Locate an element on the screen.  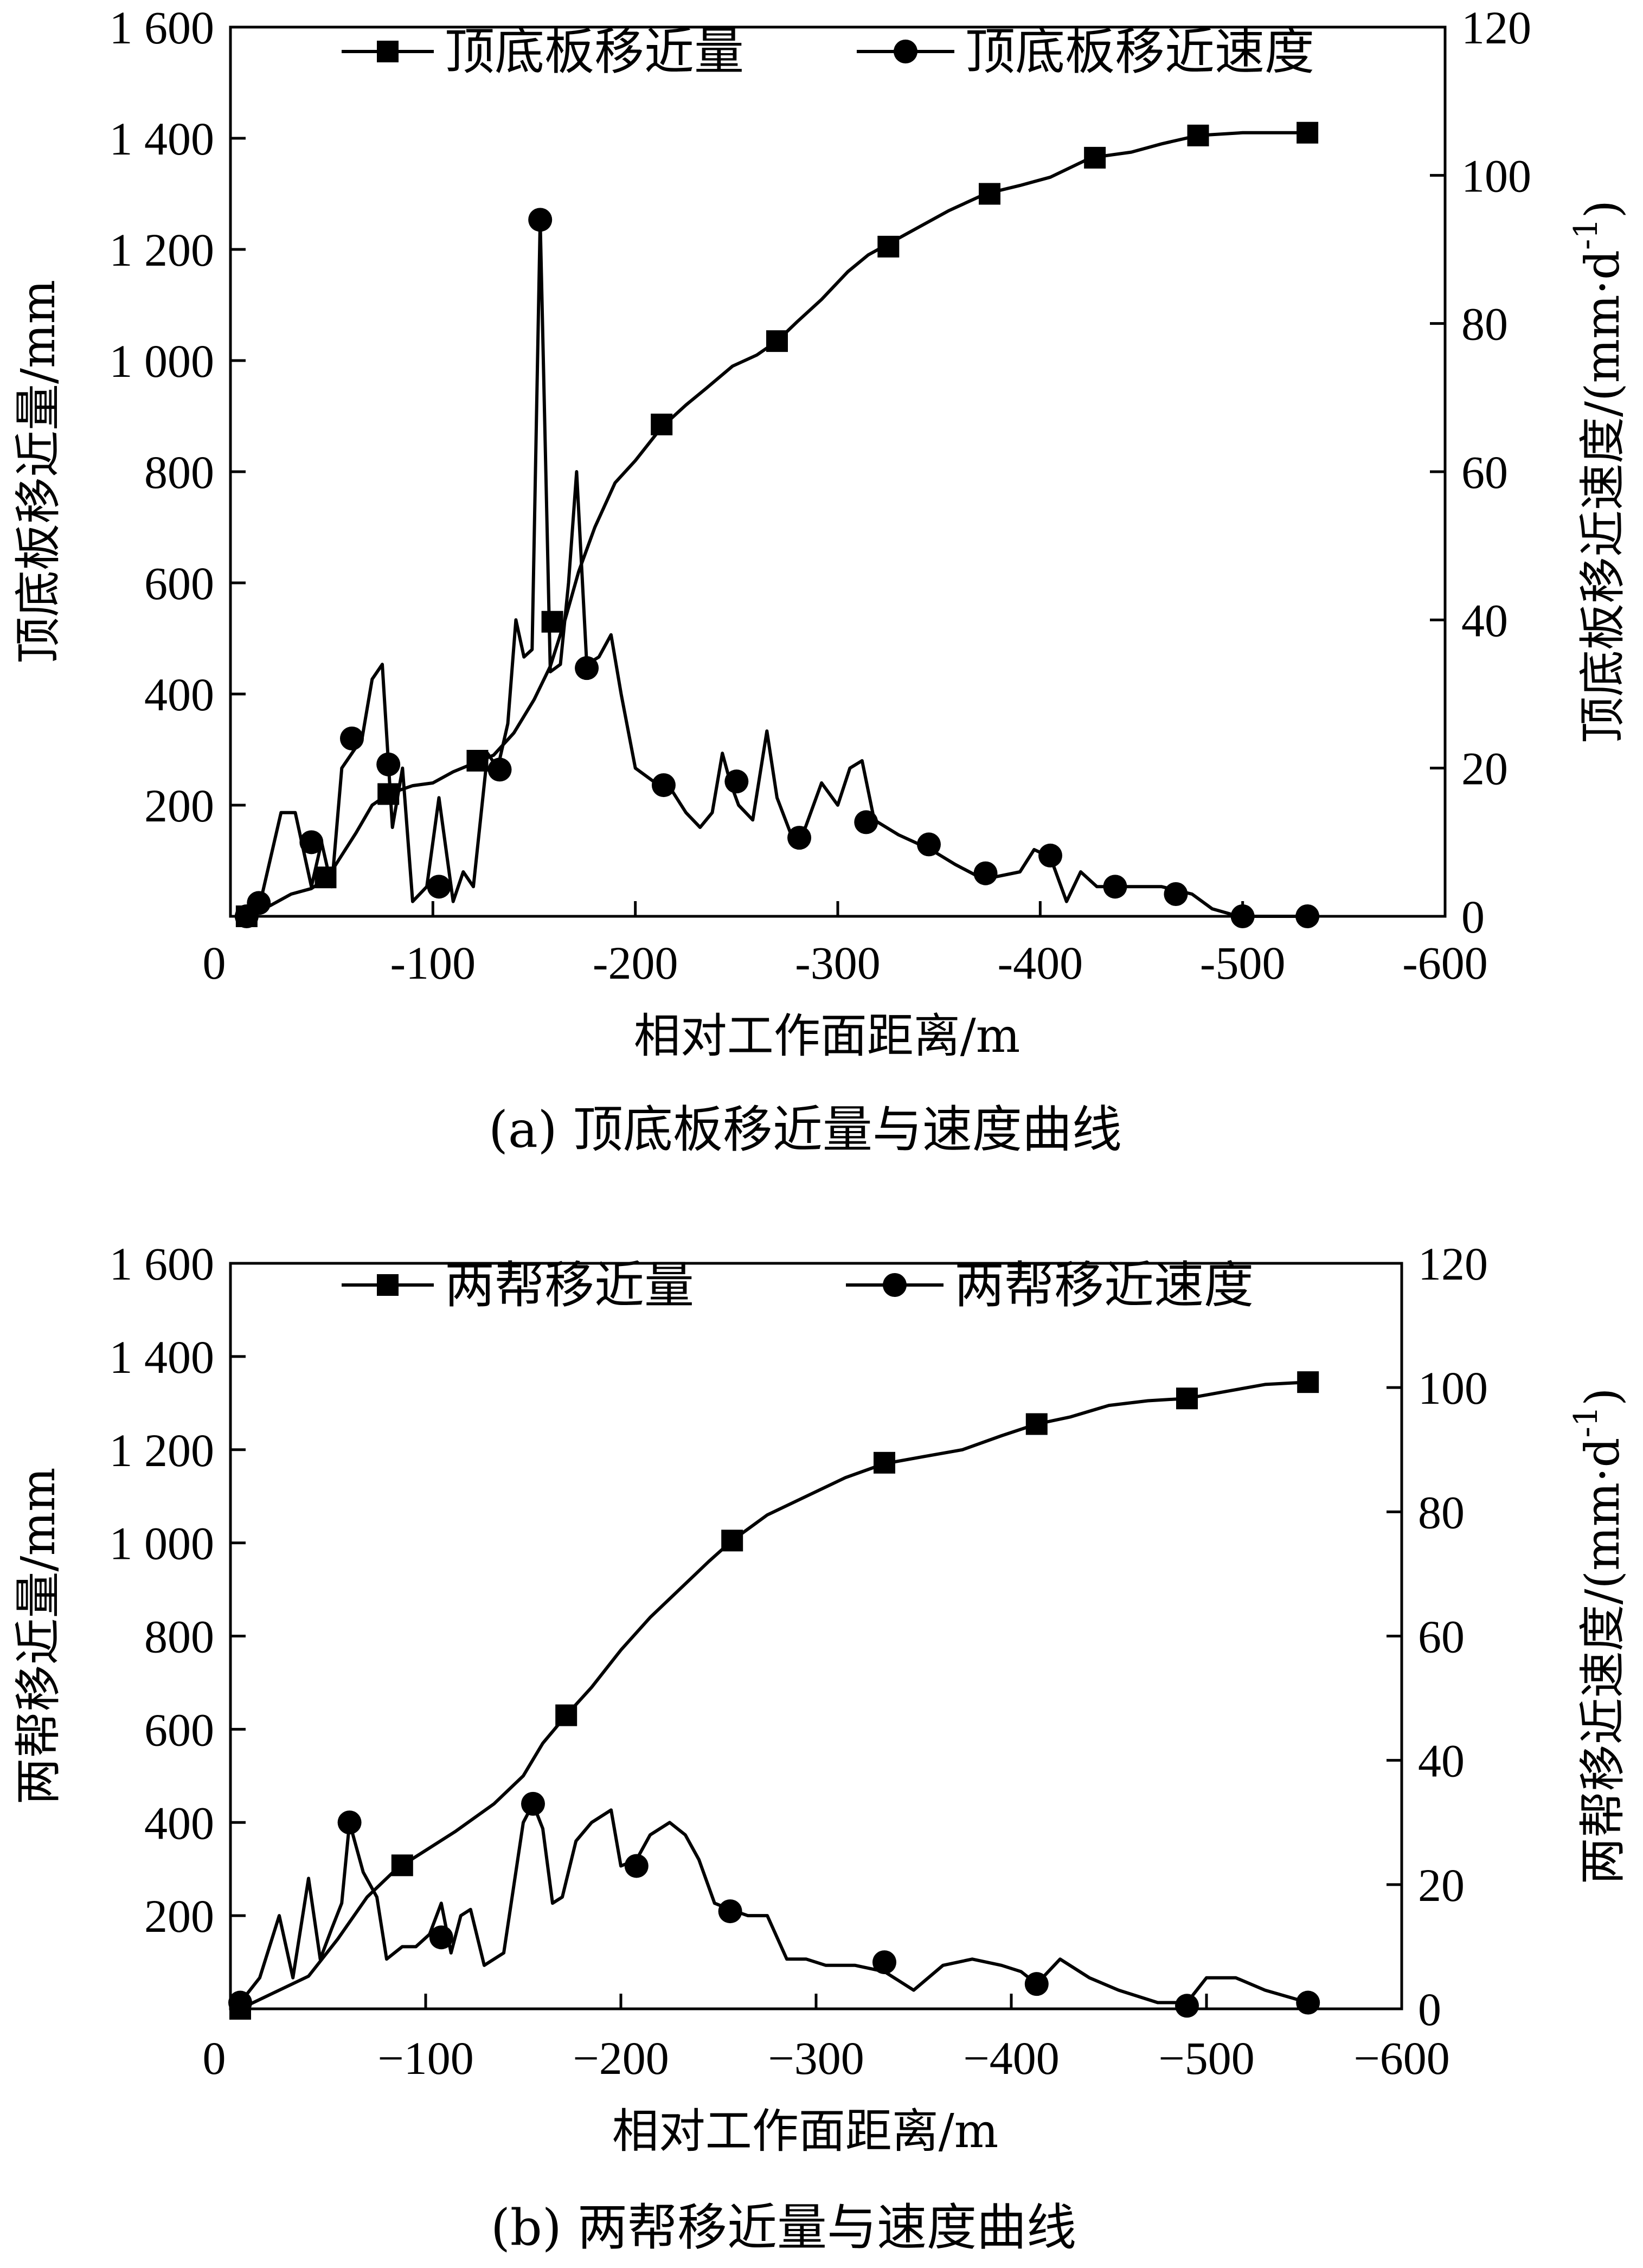
x-tick-label: -400 is located at coordinates (1040, 963).